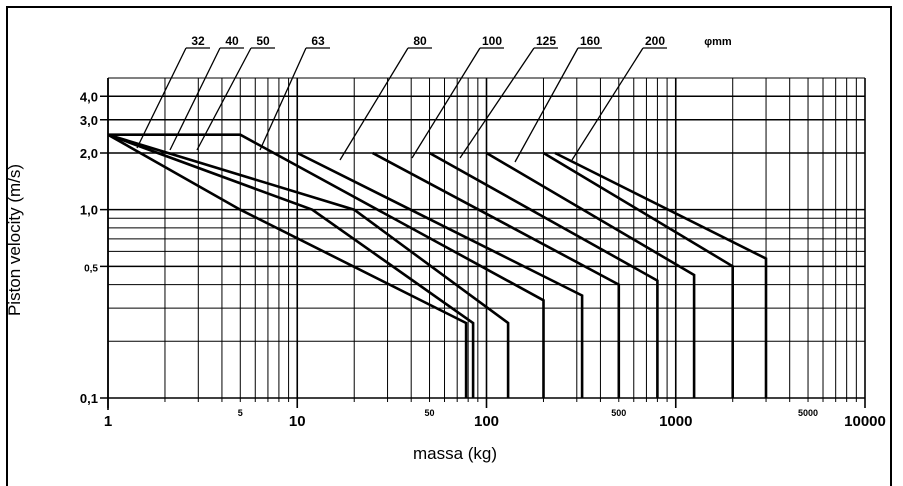 This screenshot has height=486, width=903. I want to click on series-label: 160, so click(590, 41).